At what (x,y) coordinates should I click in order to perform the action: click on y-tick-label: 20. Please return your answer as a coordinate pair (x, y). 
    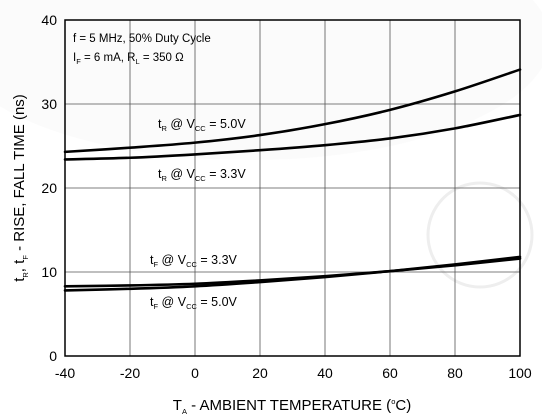
    Looking at the image, I should click on (49, 188).